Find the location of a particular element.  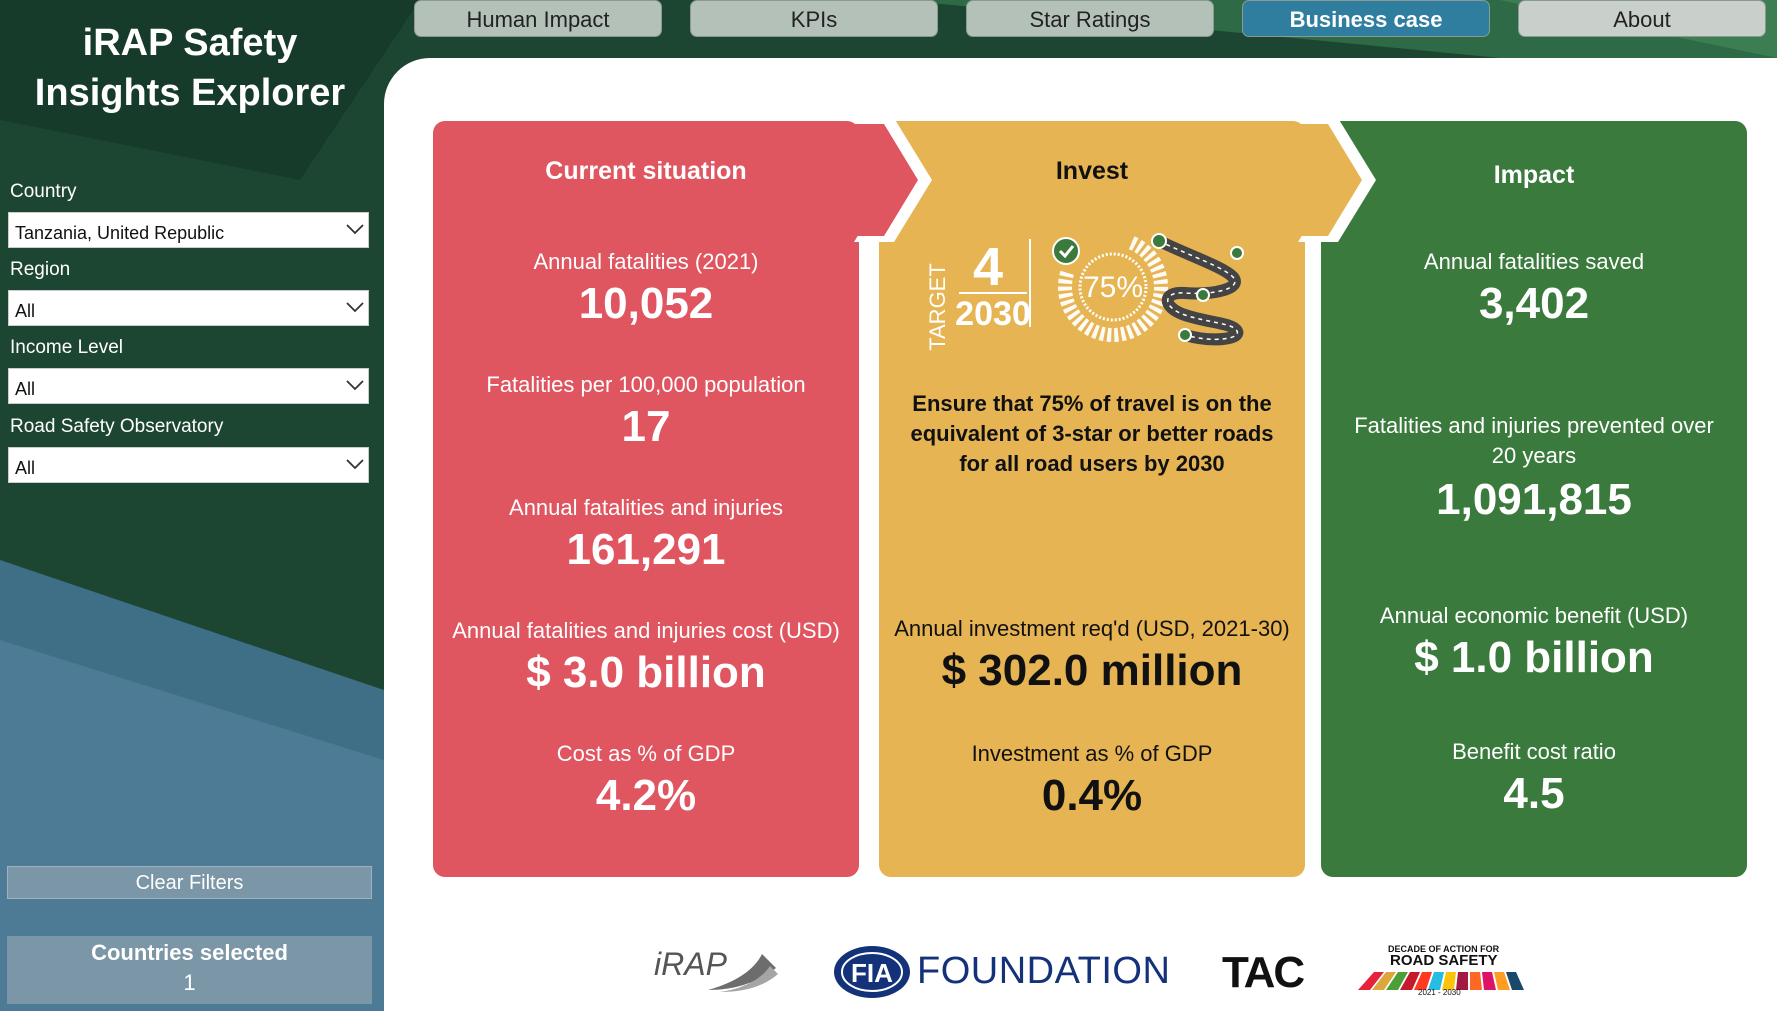

income-select-value: All is located at coordinates (25, 389).